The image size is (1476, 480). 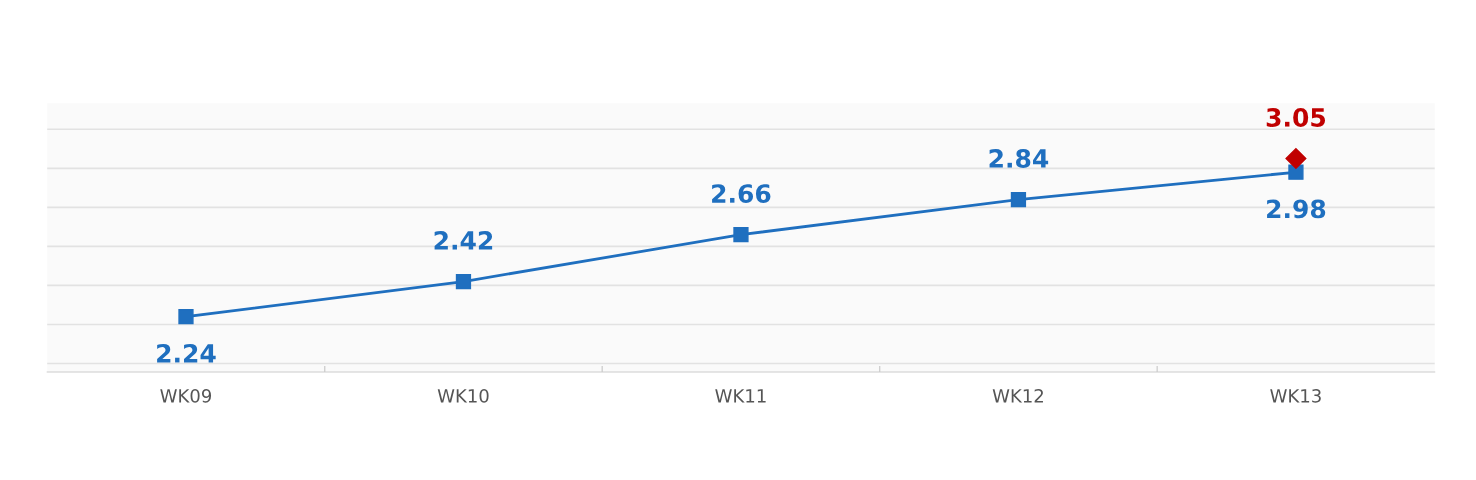 I want to click on data-label: 3.05, so click(x=1296, y=117).